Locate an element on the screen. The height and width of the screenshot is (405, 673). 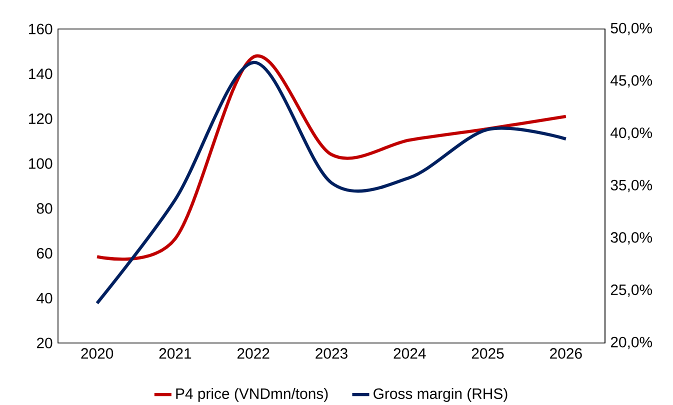
y-tick-label: 40 is located at coordinates (44, 298).